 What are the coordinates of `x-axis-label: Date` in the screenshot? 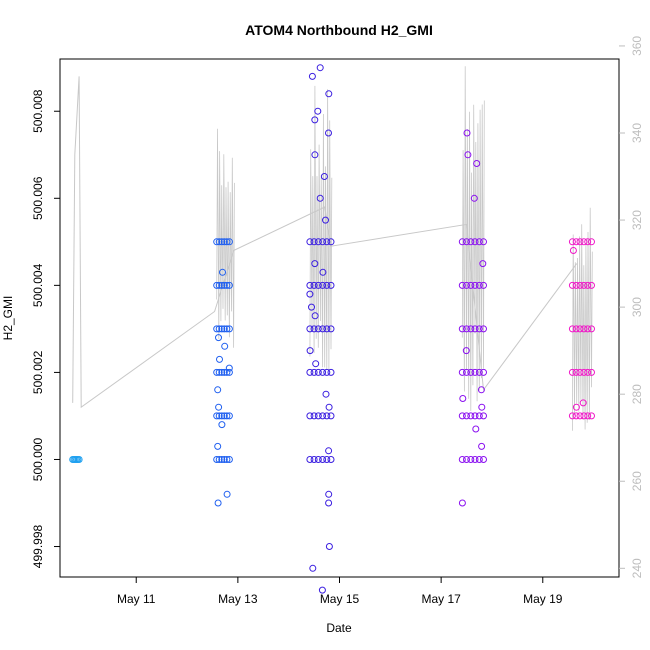 It's located at (339, 628).